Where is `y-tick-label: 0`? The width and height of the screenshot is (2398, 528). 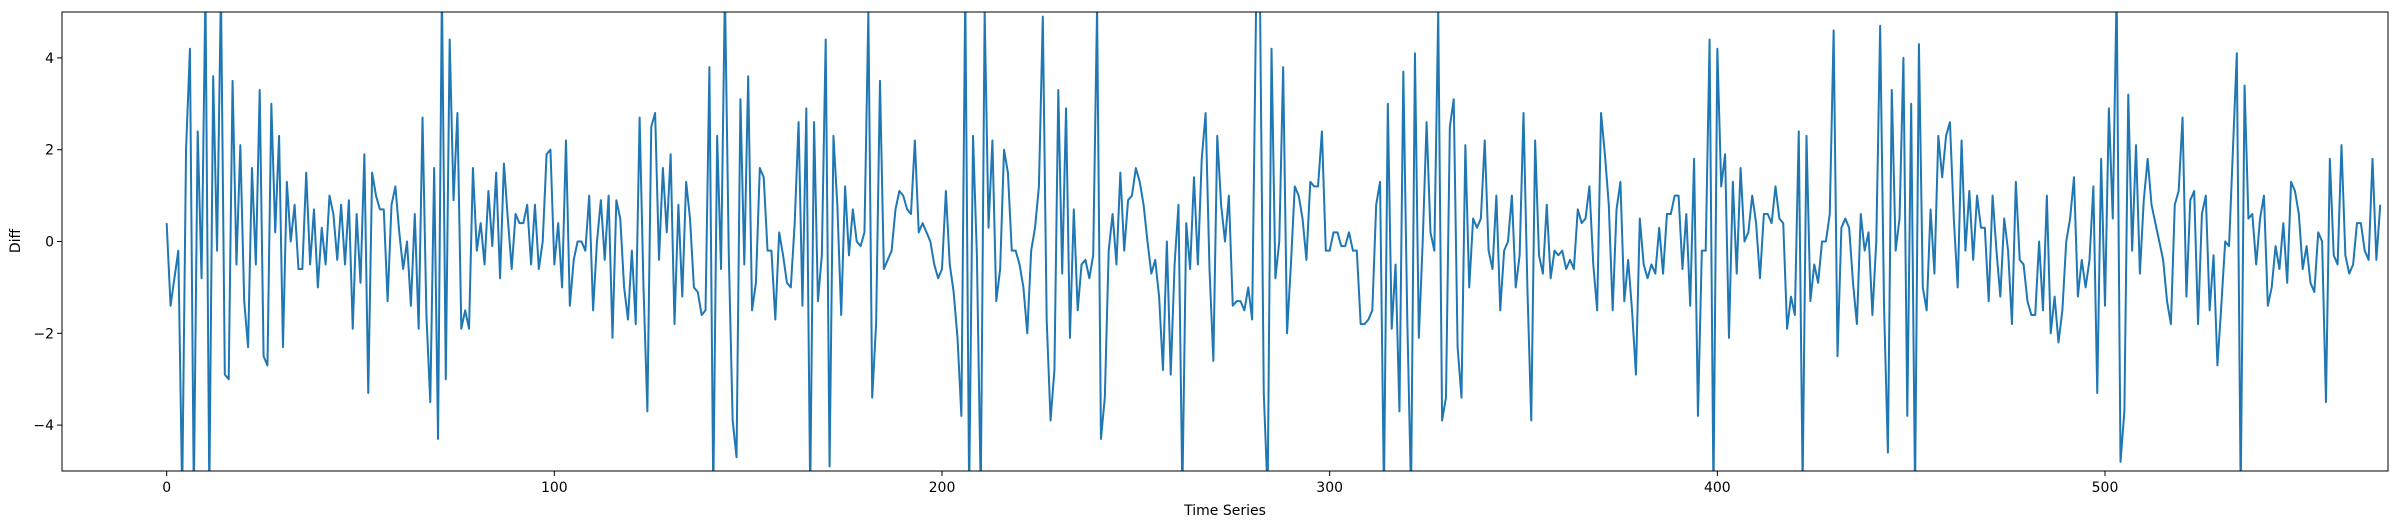
y-tick-label: 0 is located at coordinates (49, 243).